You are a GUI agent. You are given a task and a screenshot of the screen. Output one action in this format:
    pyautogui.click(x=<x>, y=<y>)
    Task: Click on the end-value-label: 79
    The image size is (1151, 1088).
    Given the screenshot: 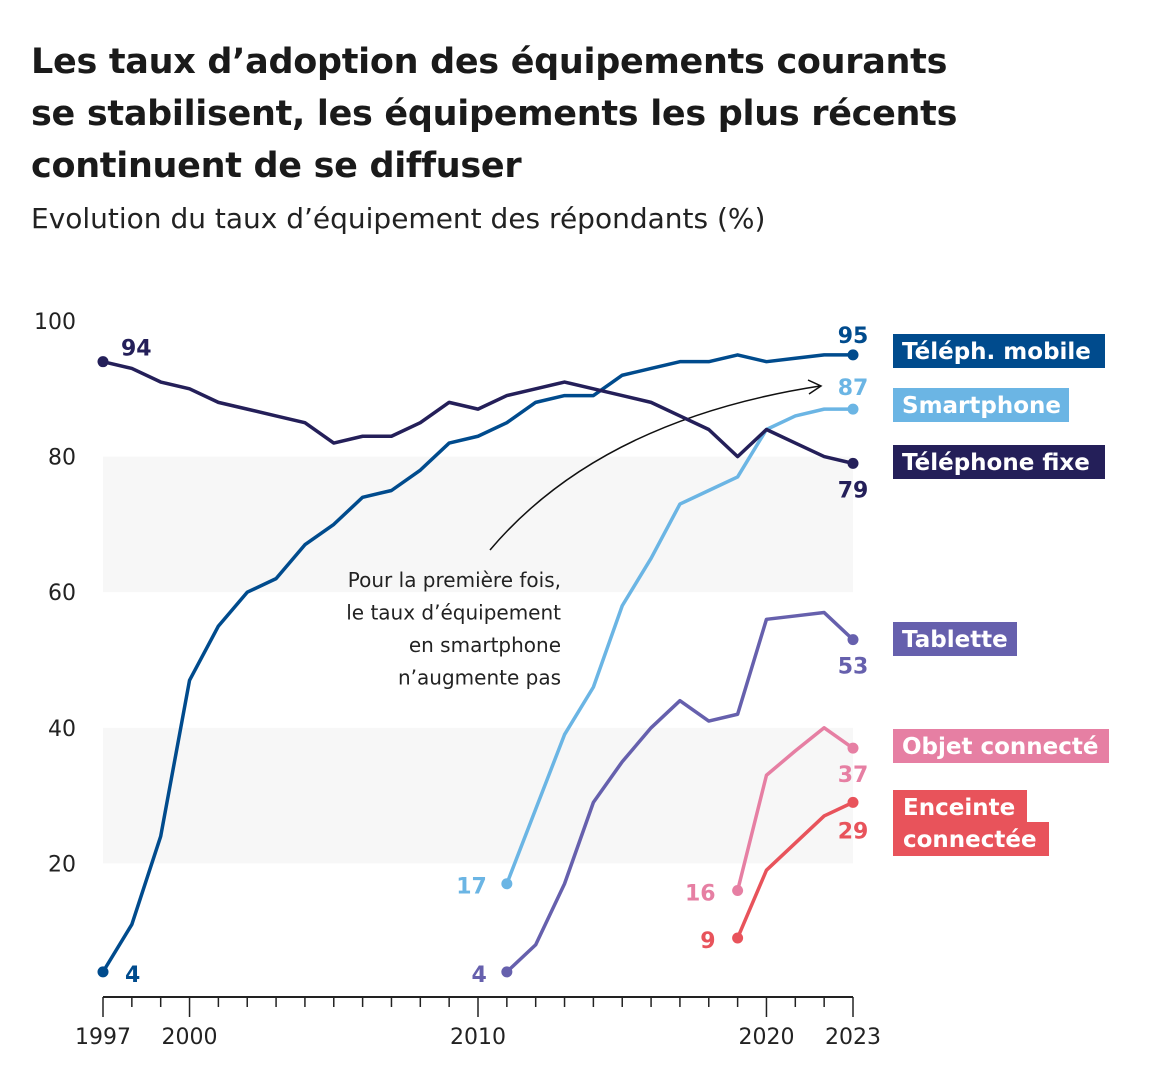 What is the action you would take?
    pyautogui.click(x=853, y=490)
    